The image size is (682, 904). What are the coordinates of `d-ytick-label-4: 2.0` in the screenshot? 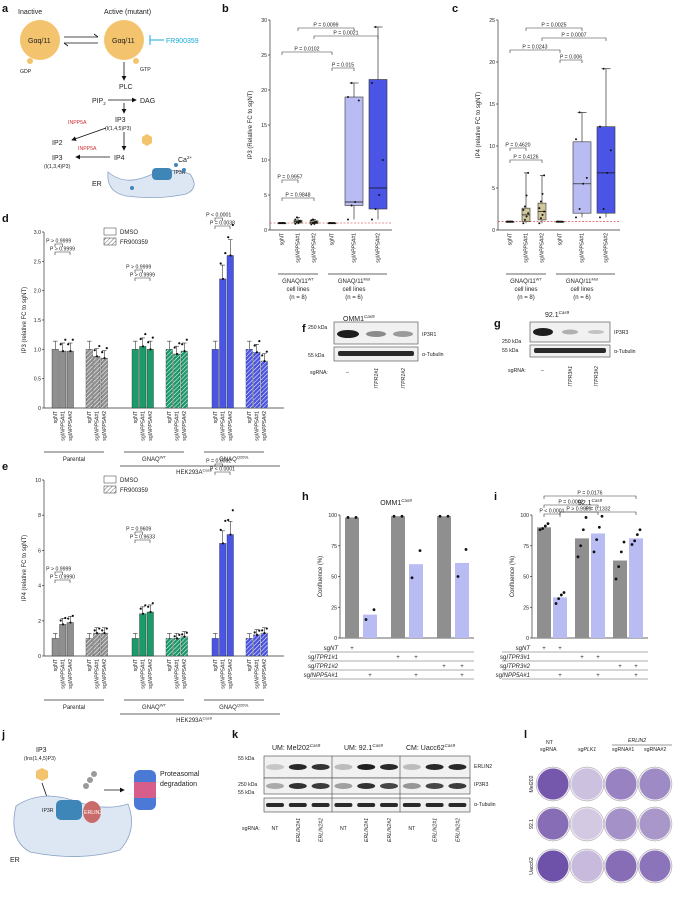 It's located at (37, 292).